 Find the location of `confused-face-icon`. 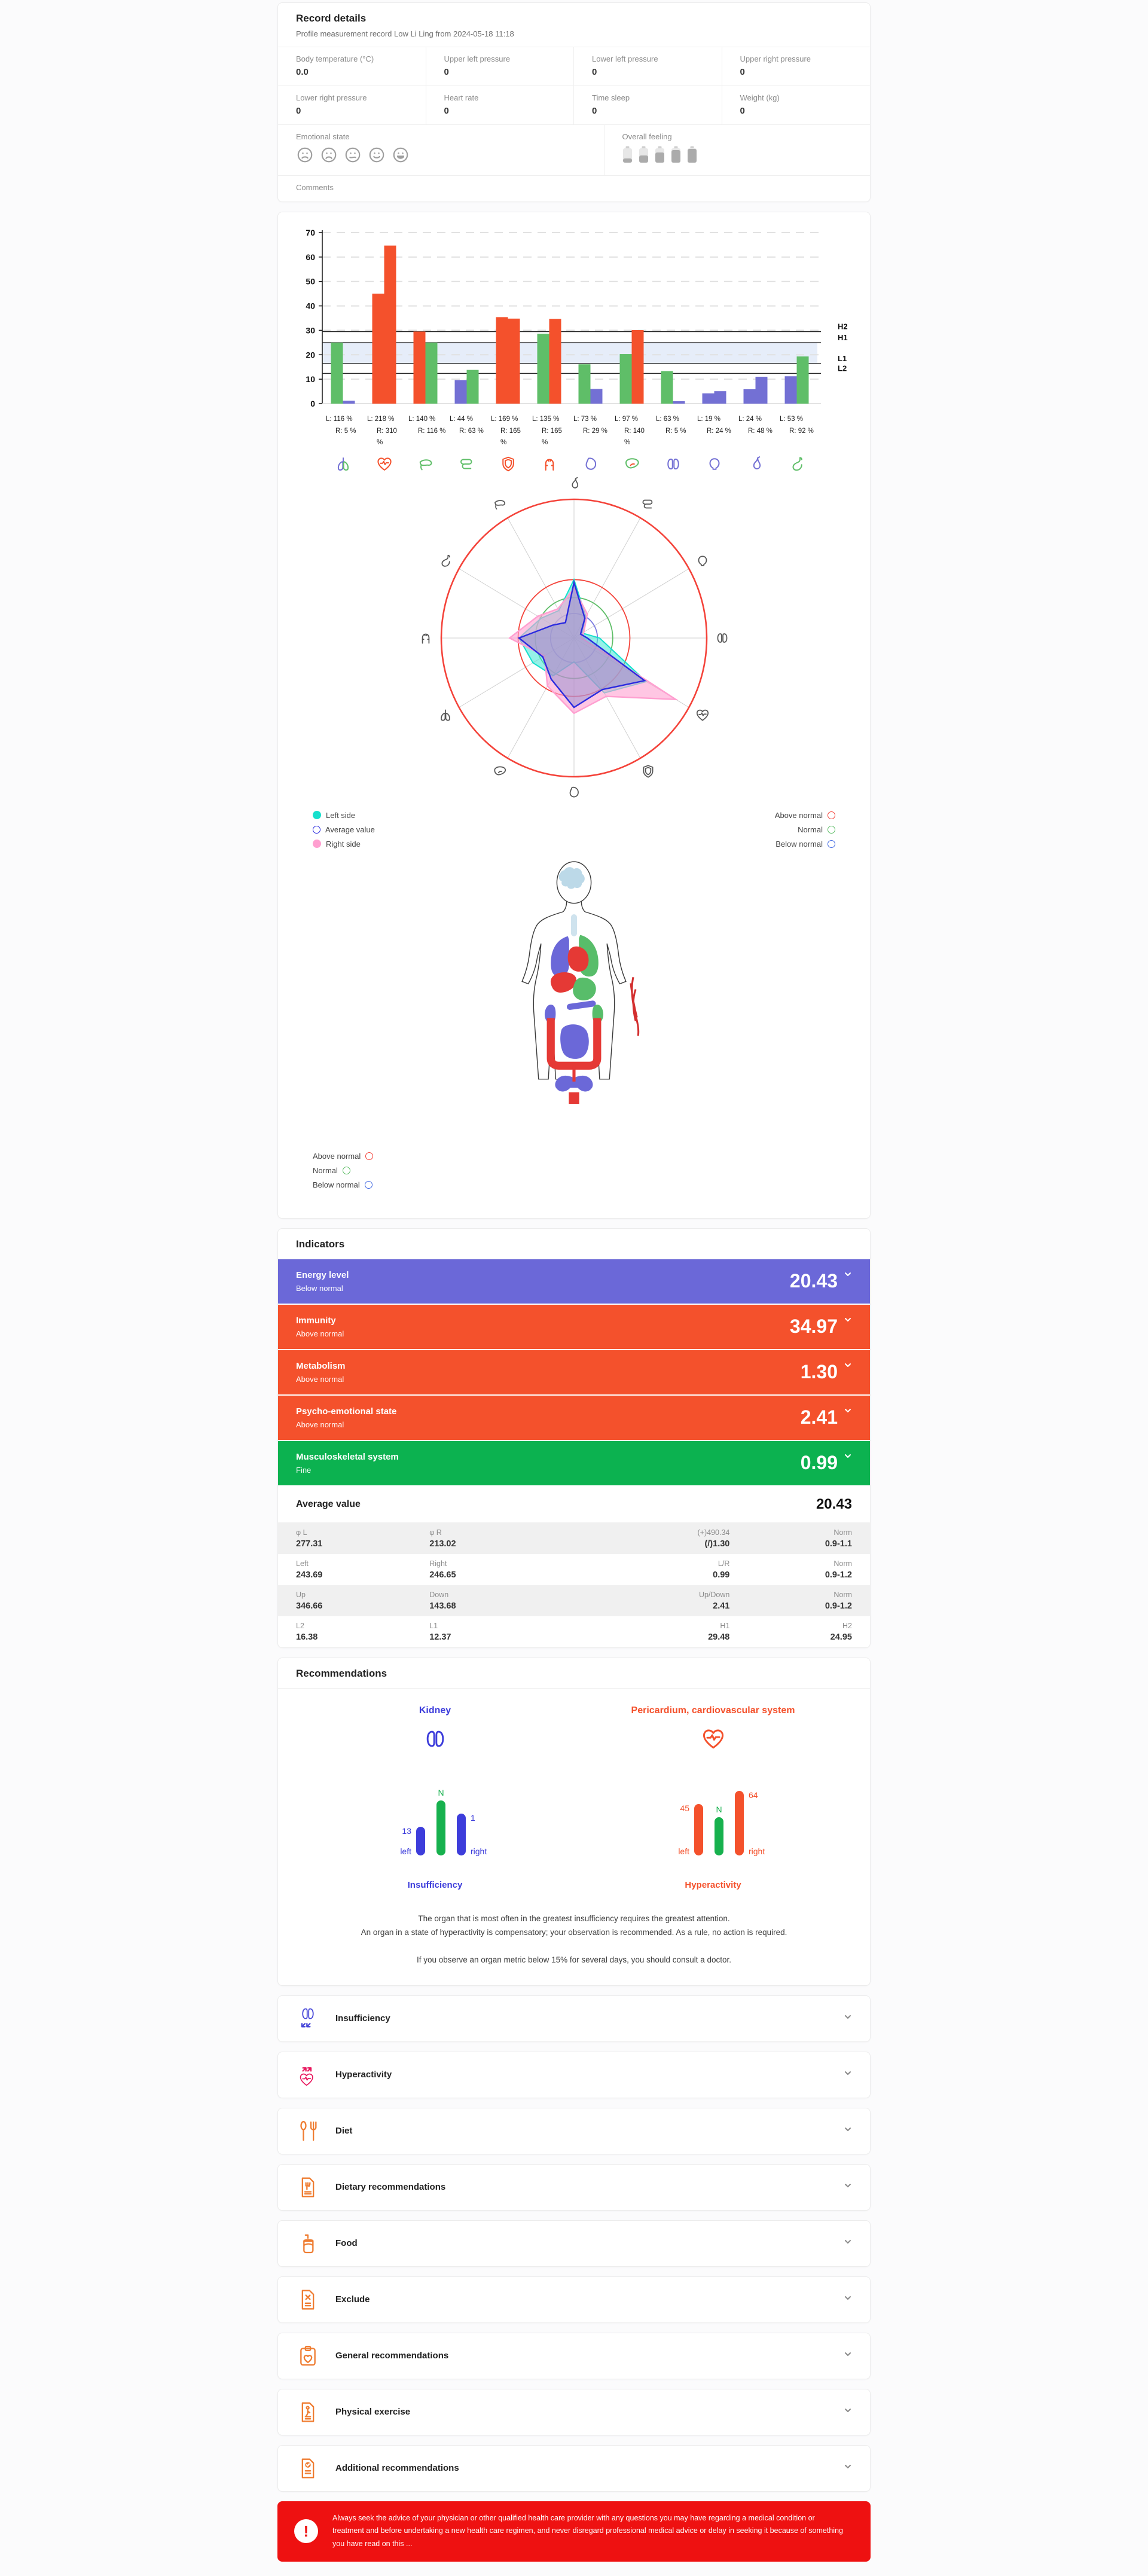

confused-face-icon is located at coordinates (353, 156).